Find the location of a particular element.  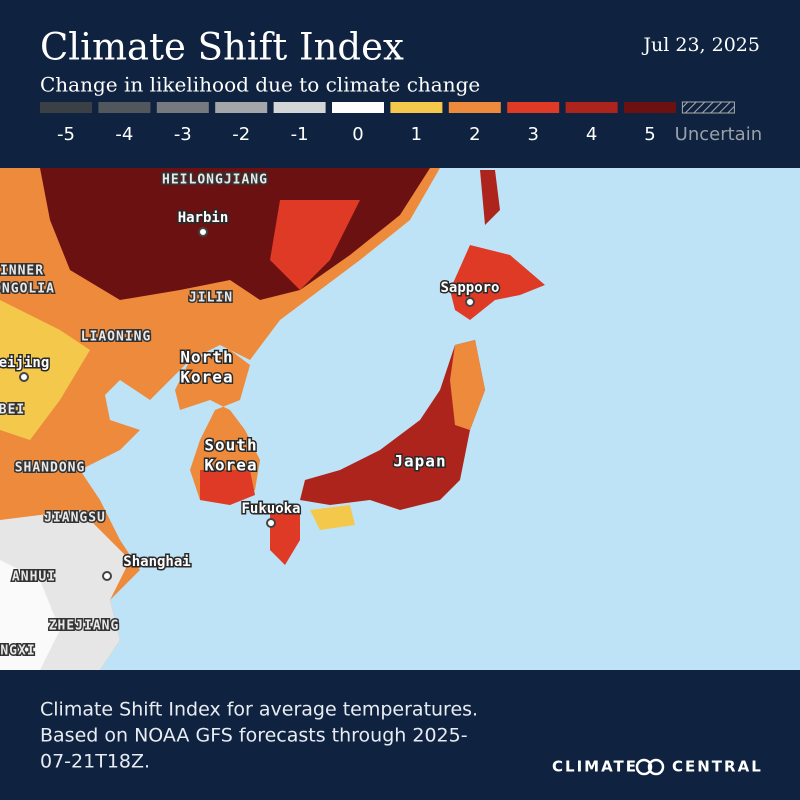

map-label: ONGOLIA is located at coordinates (27, 289).